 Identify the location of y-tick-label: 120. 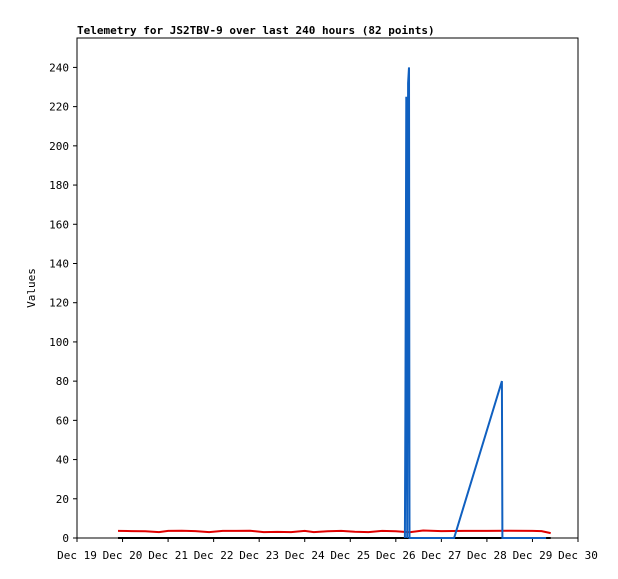
(59, 303).